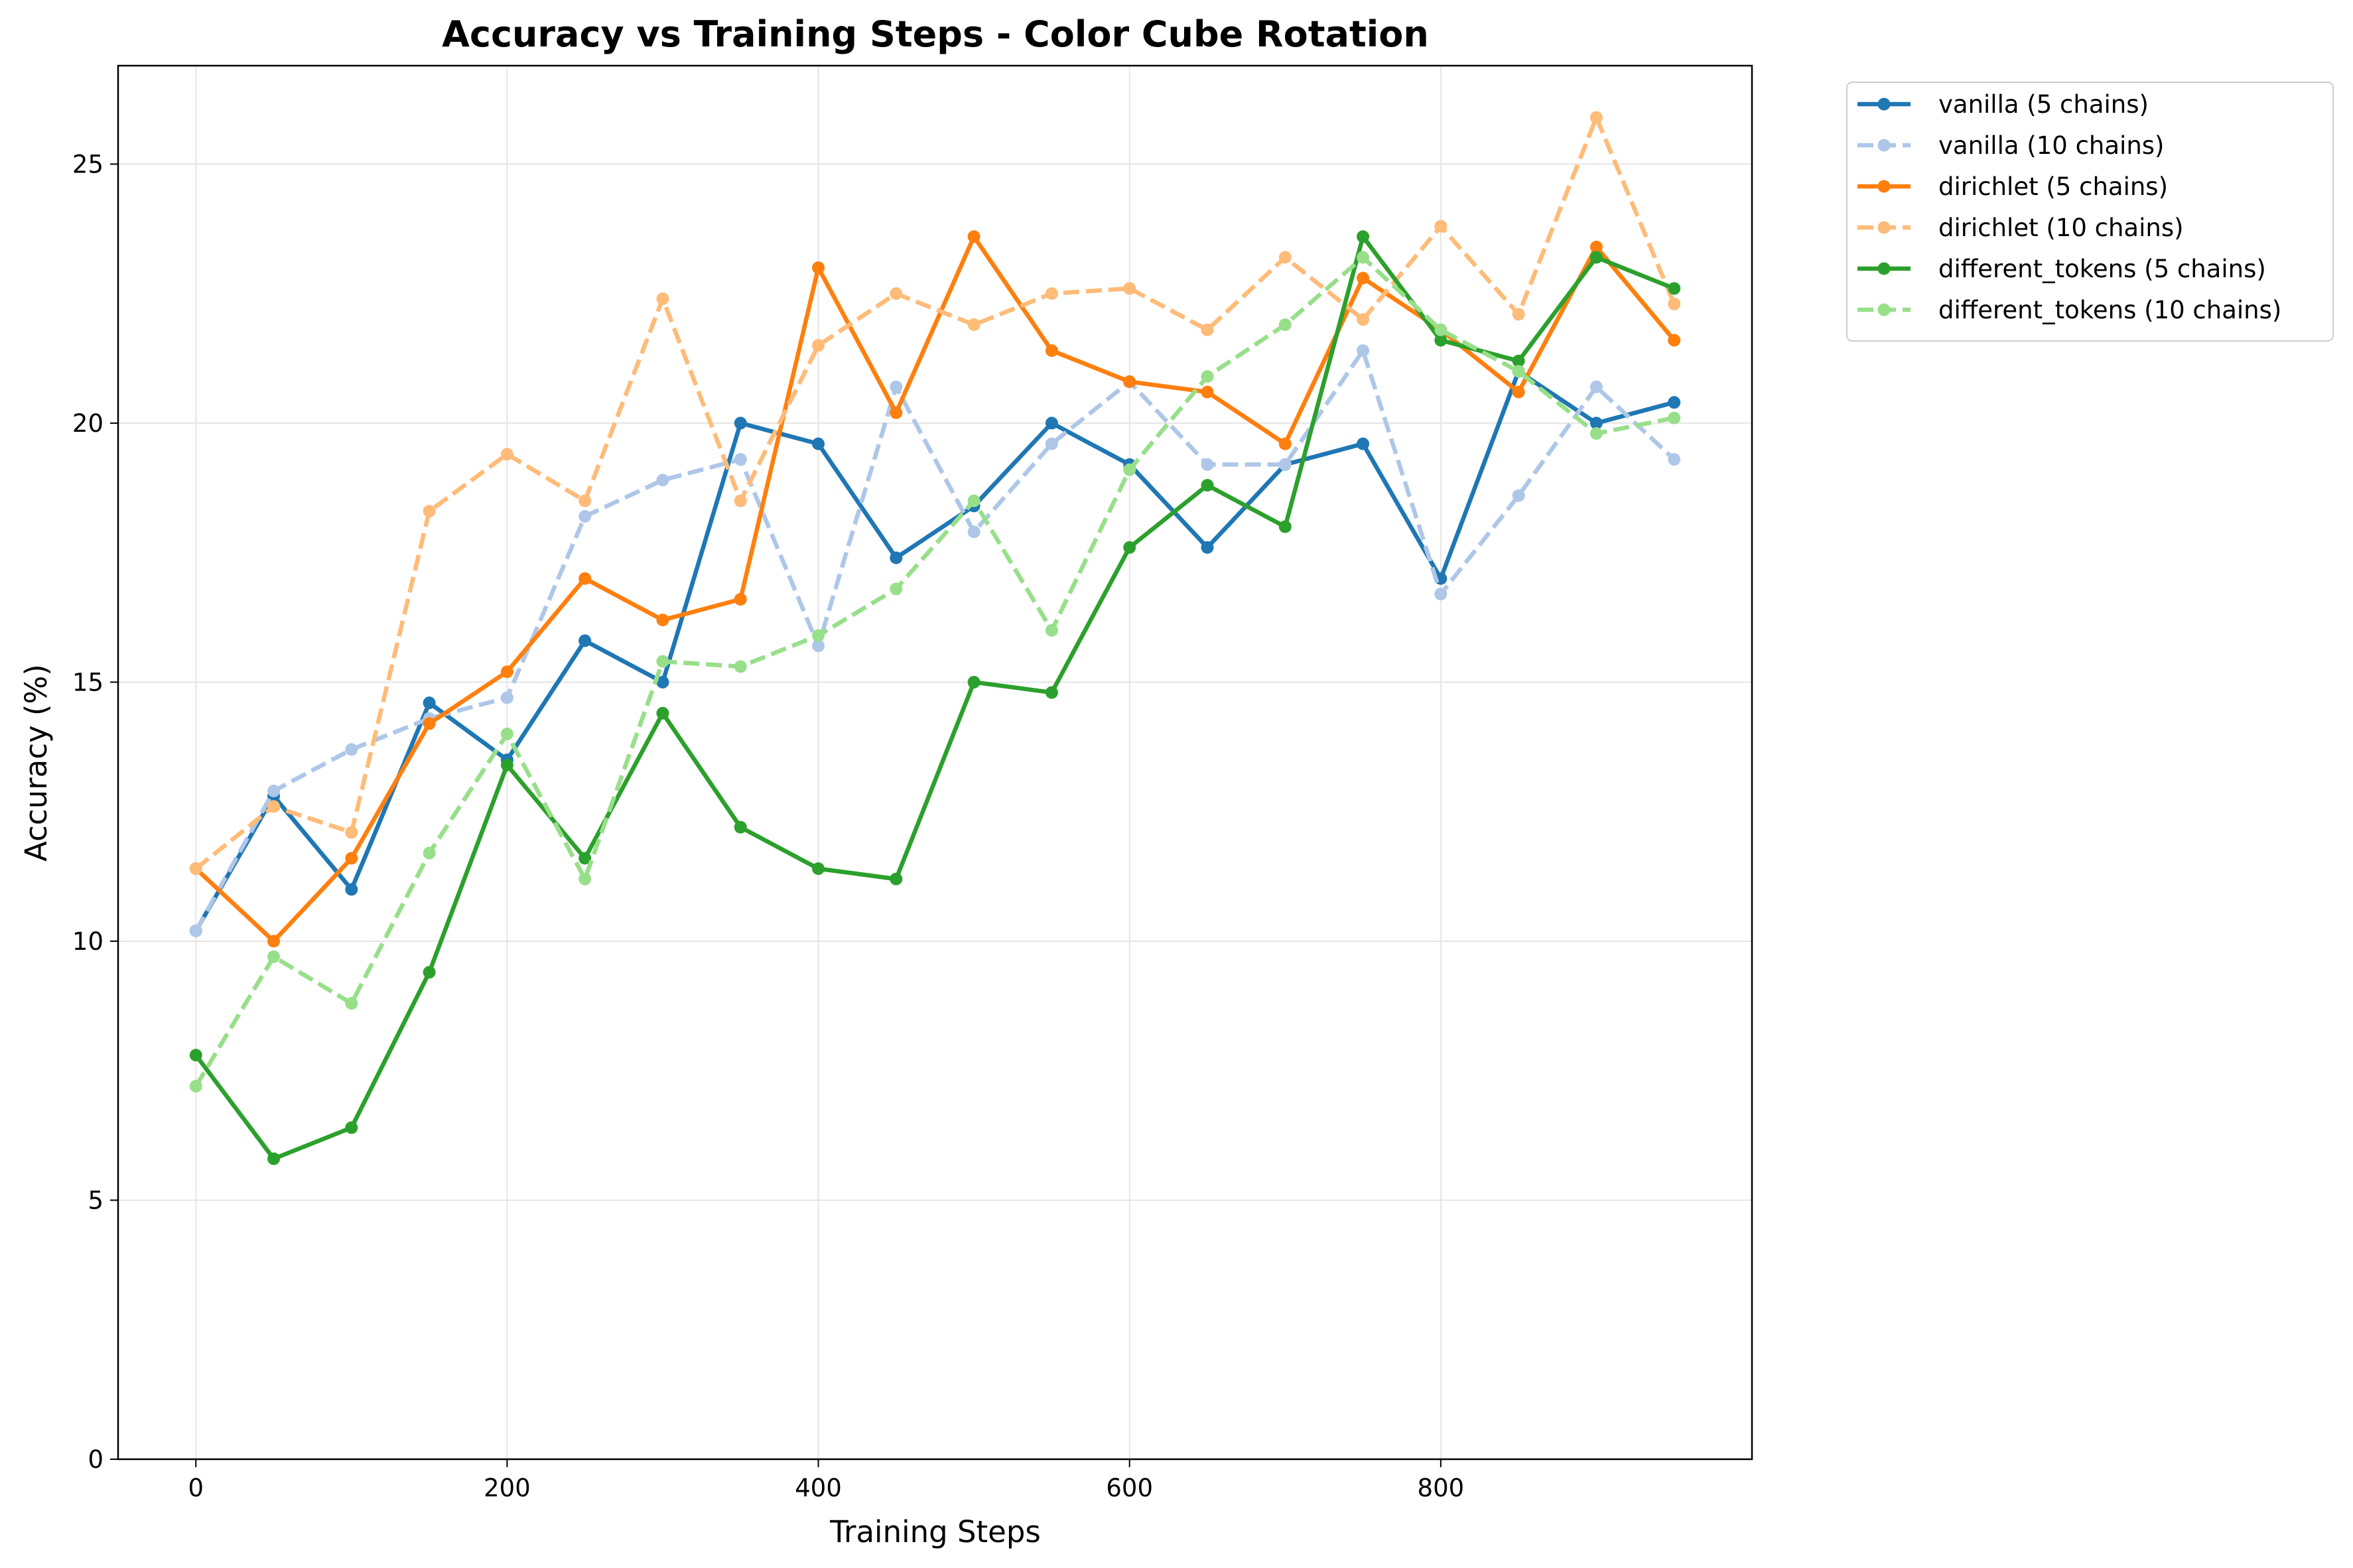  I want to click on legend-box, so click(2090, 212).